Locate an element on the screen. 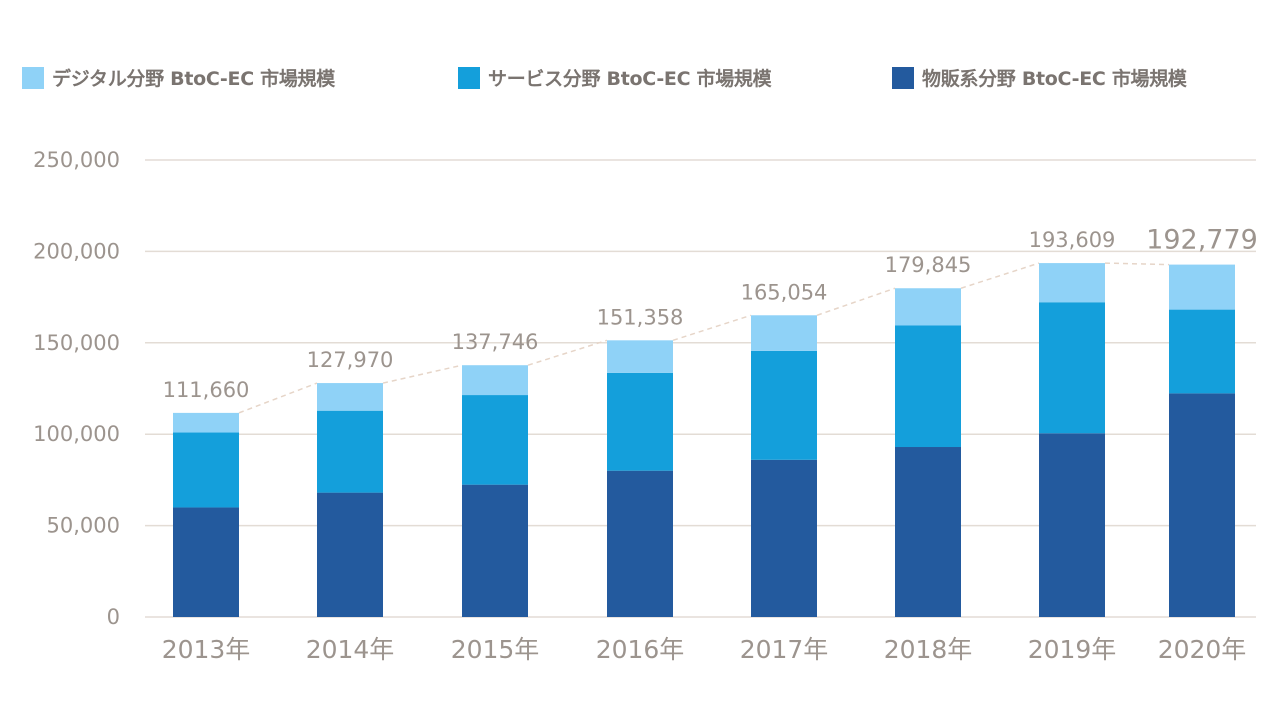  total-label: 192,779 is located at coordinates (1202, 240).